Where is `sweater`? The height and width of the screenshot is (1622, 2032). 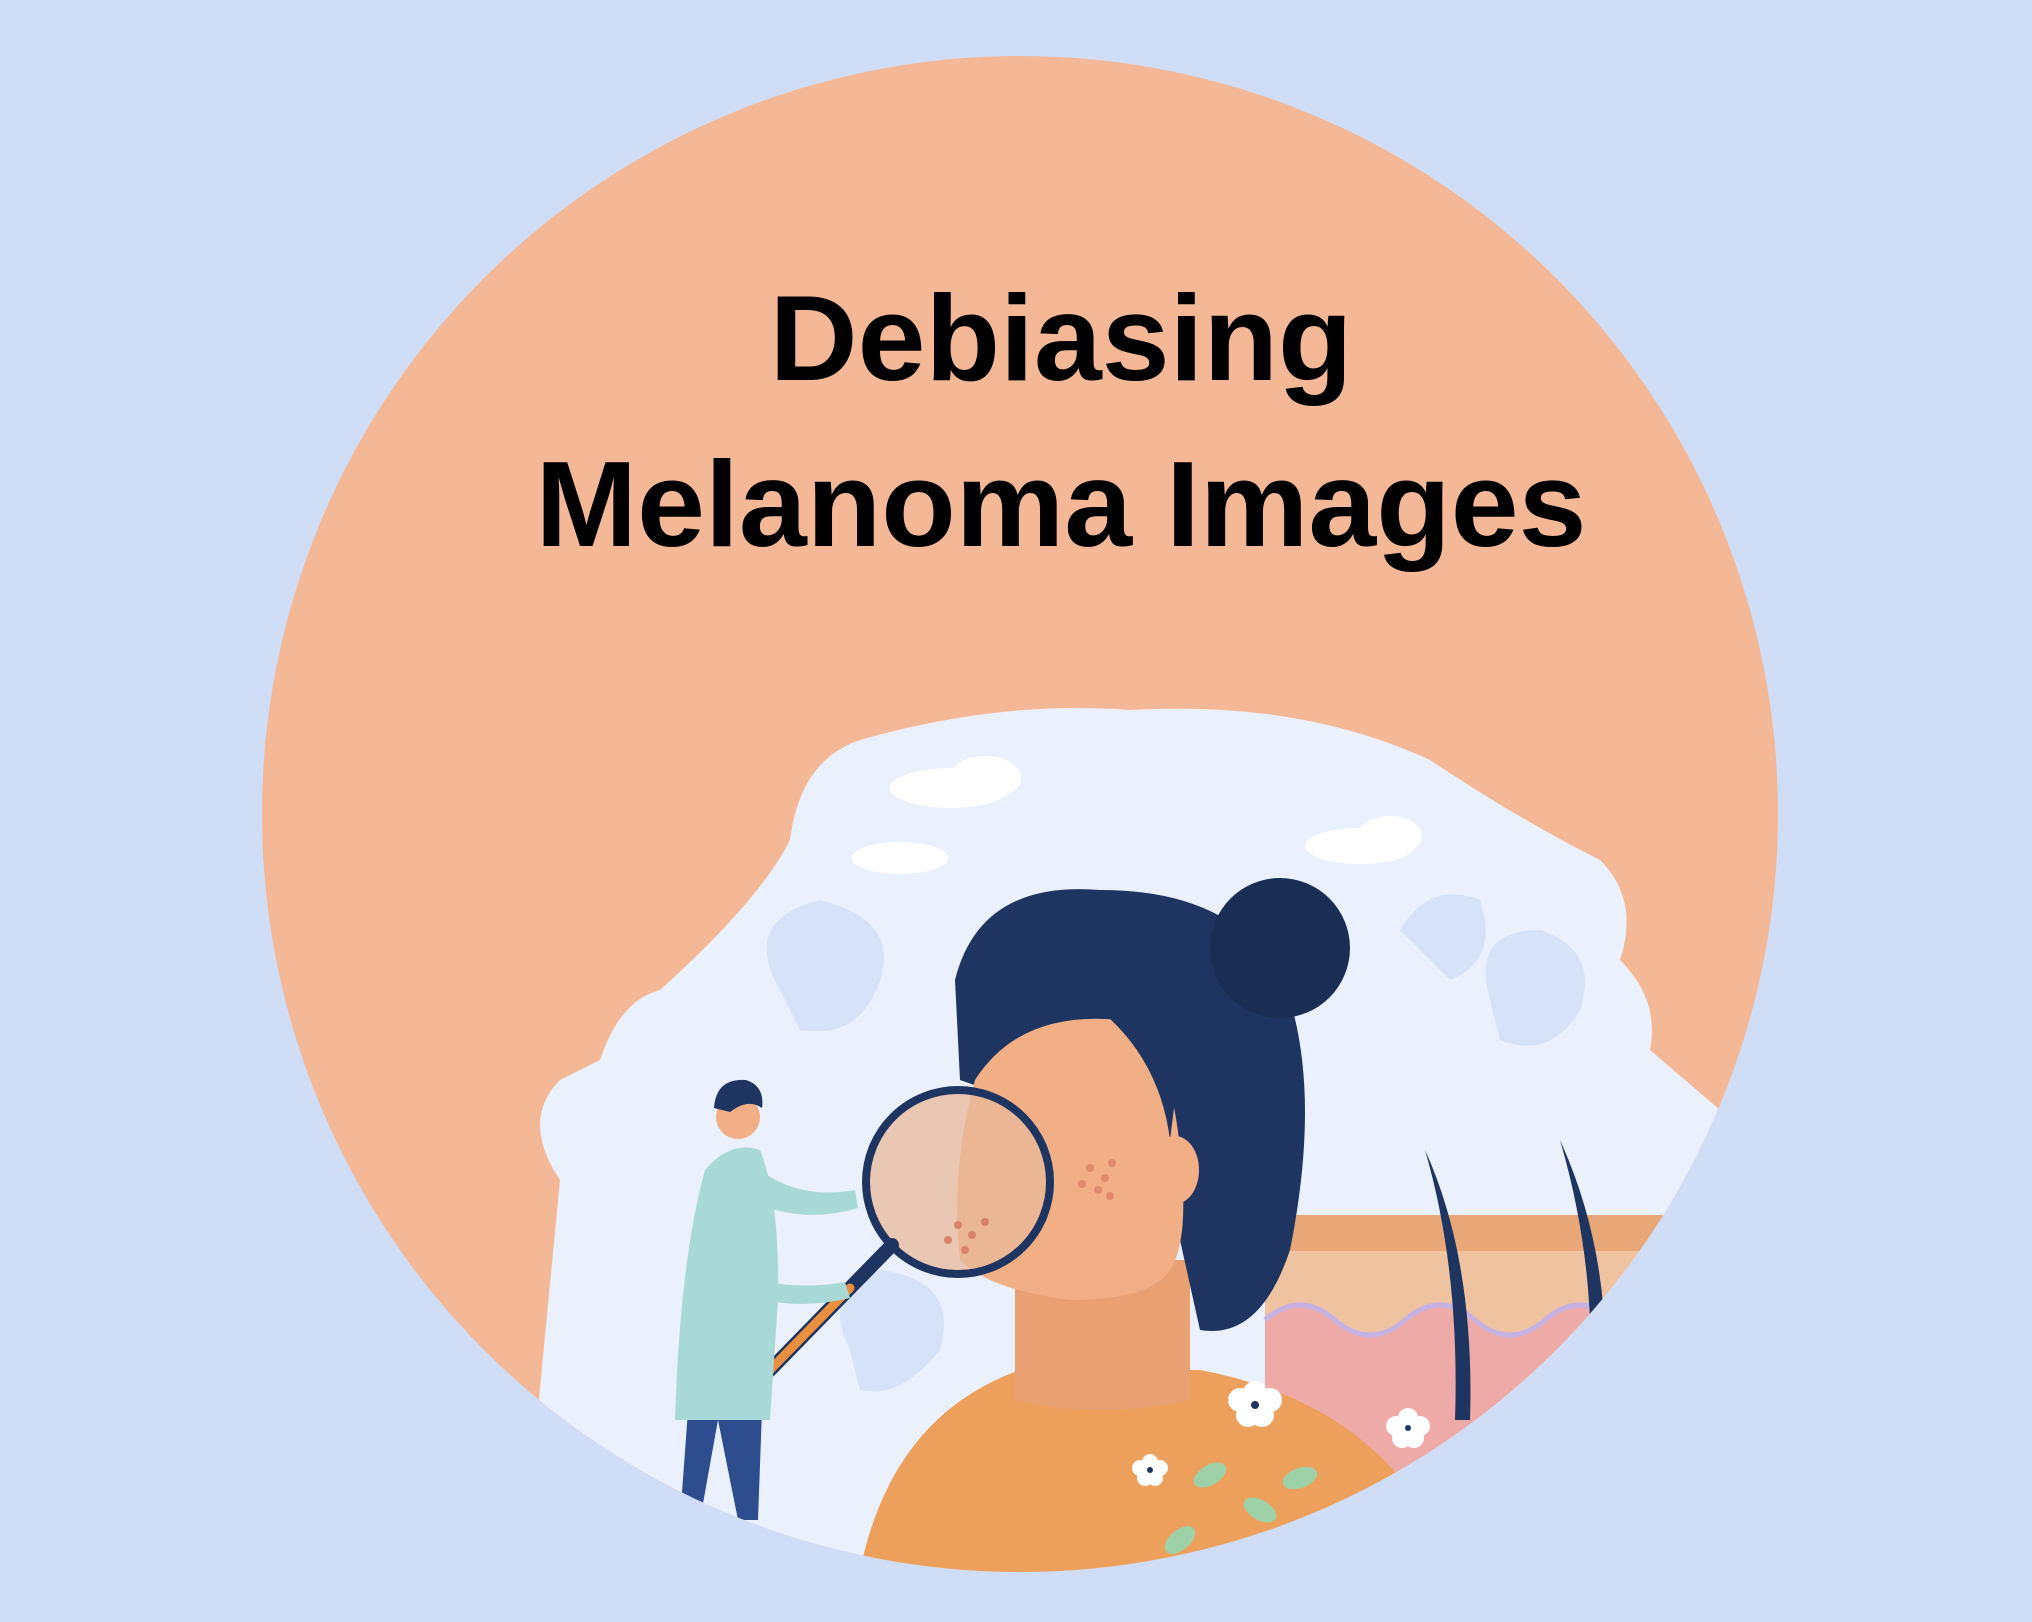
sweater is located at coordinates (1155, 1471).